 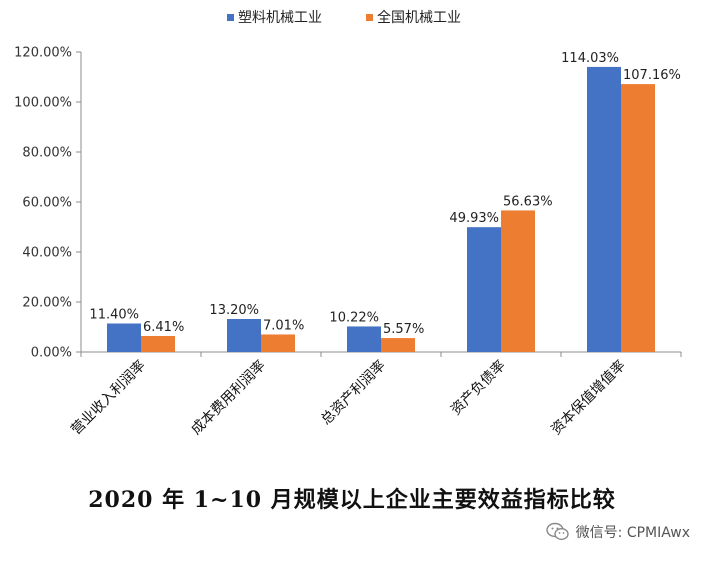 I want to click on legend: 塑料机械工业 全国机械工业, so click(x=344, y=17).